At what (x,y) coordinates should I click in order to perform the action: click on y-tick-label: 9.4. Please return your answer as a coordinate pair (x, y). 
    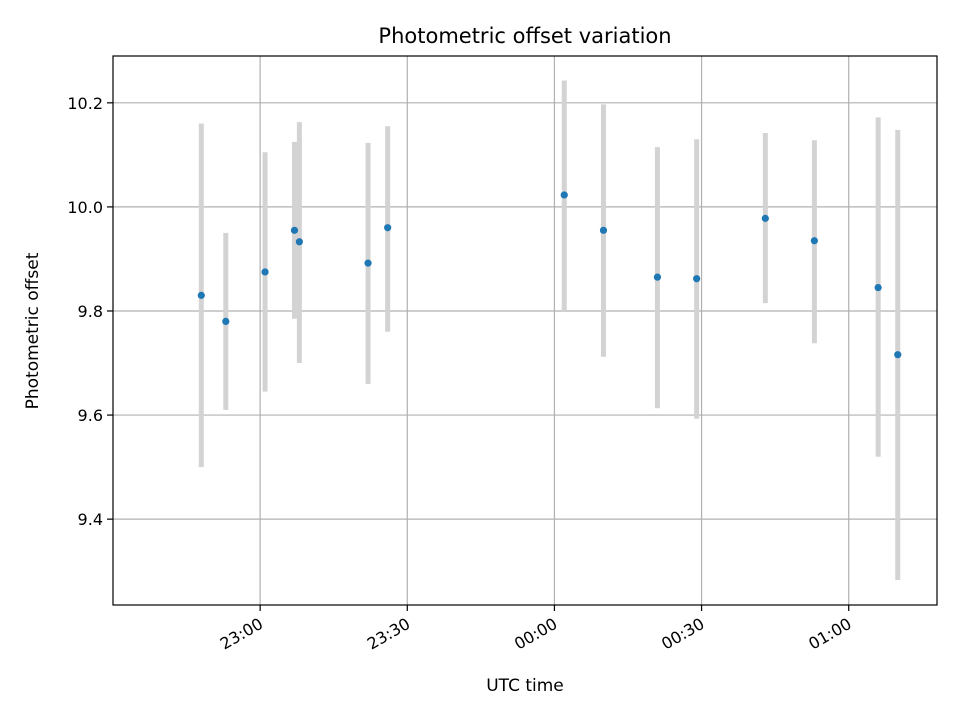
    Looking at the image, I should click on (90, 519).